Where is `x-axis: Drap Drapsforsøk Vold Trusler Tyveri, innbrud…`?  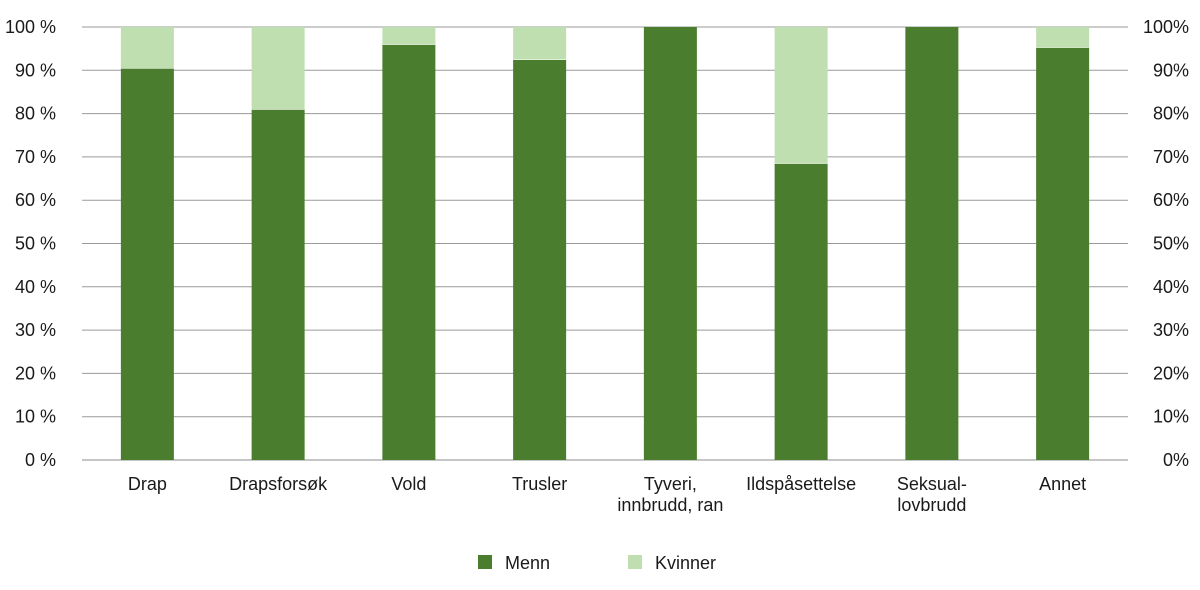
x-axis: Drap Drapsforsøk Vold Trusler Tyveri, innbrud… is located at coordinates (607, 494).